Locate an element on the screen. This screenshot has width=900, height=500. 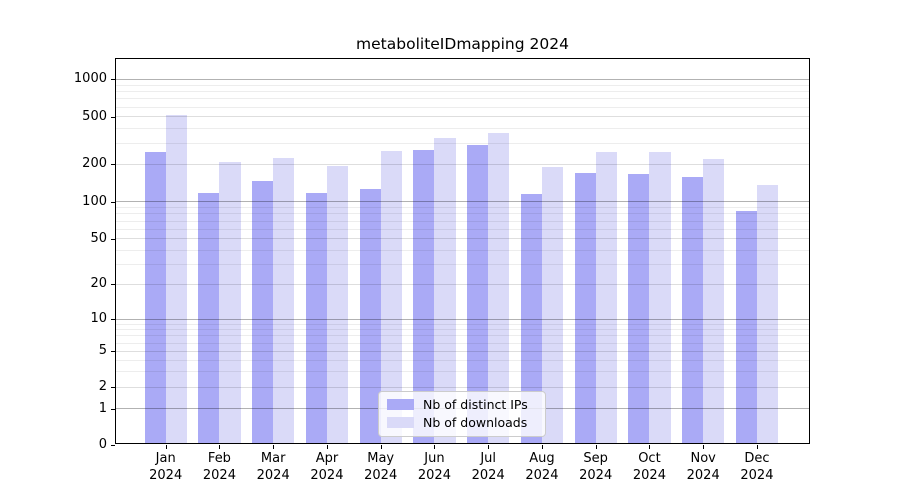
x-tick-mar-2024 is located at coordinates (274, 446).